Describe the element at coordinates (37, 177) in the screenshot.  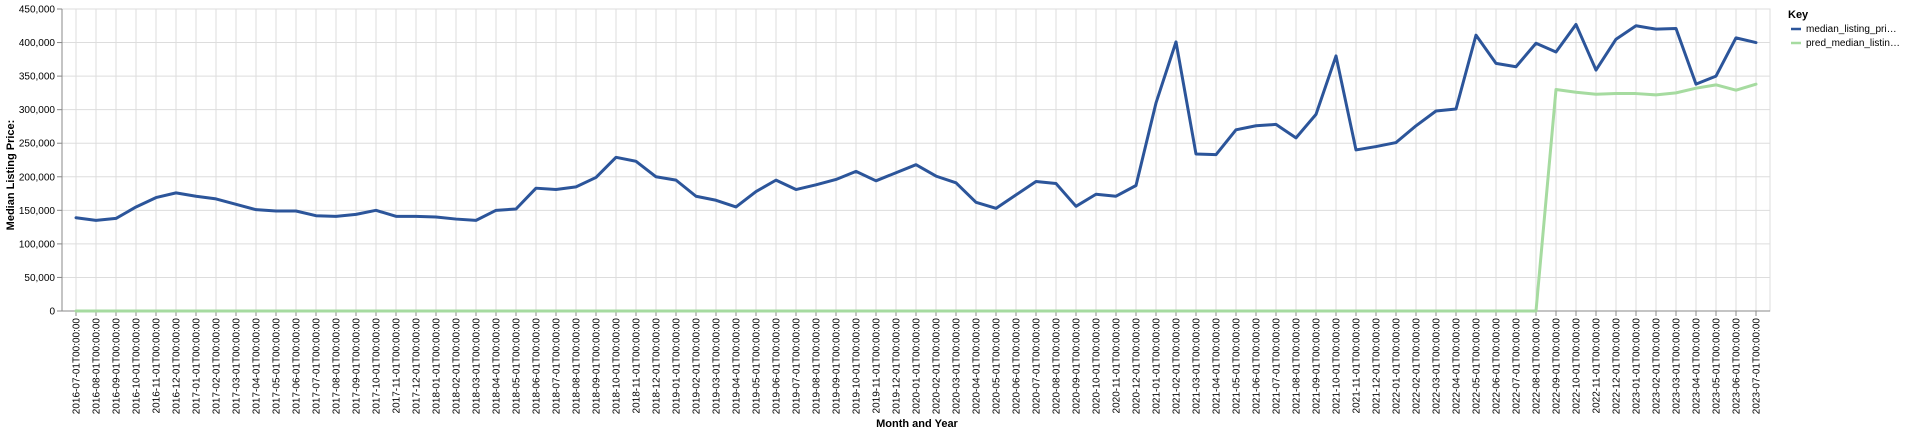
I see `y-tick-label: 200,000` at that location.